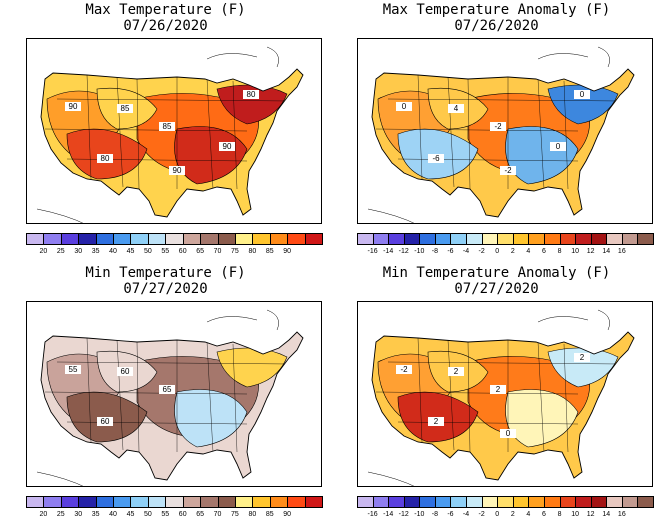  Describe the element at coordinates (165, 273) in the screenshot. I see `panel-title: Min Temperature (F)` at that location.